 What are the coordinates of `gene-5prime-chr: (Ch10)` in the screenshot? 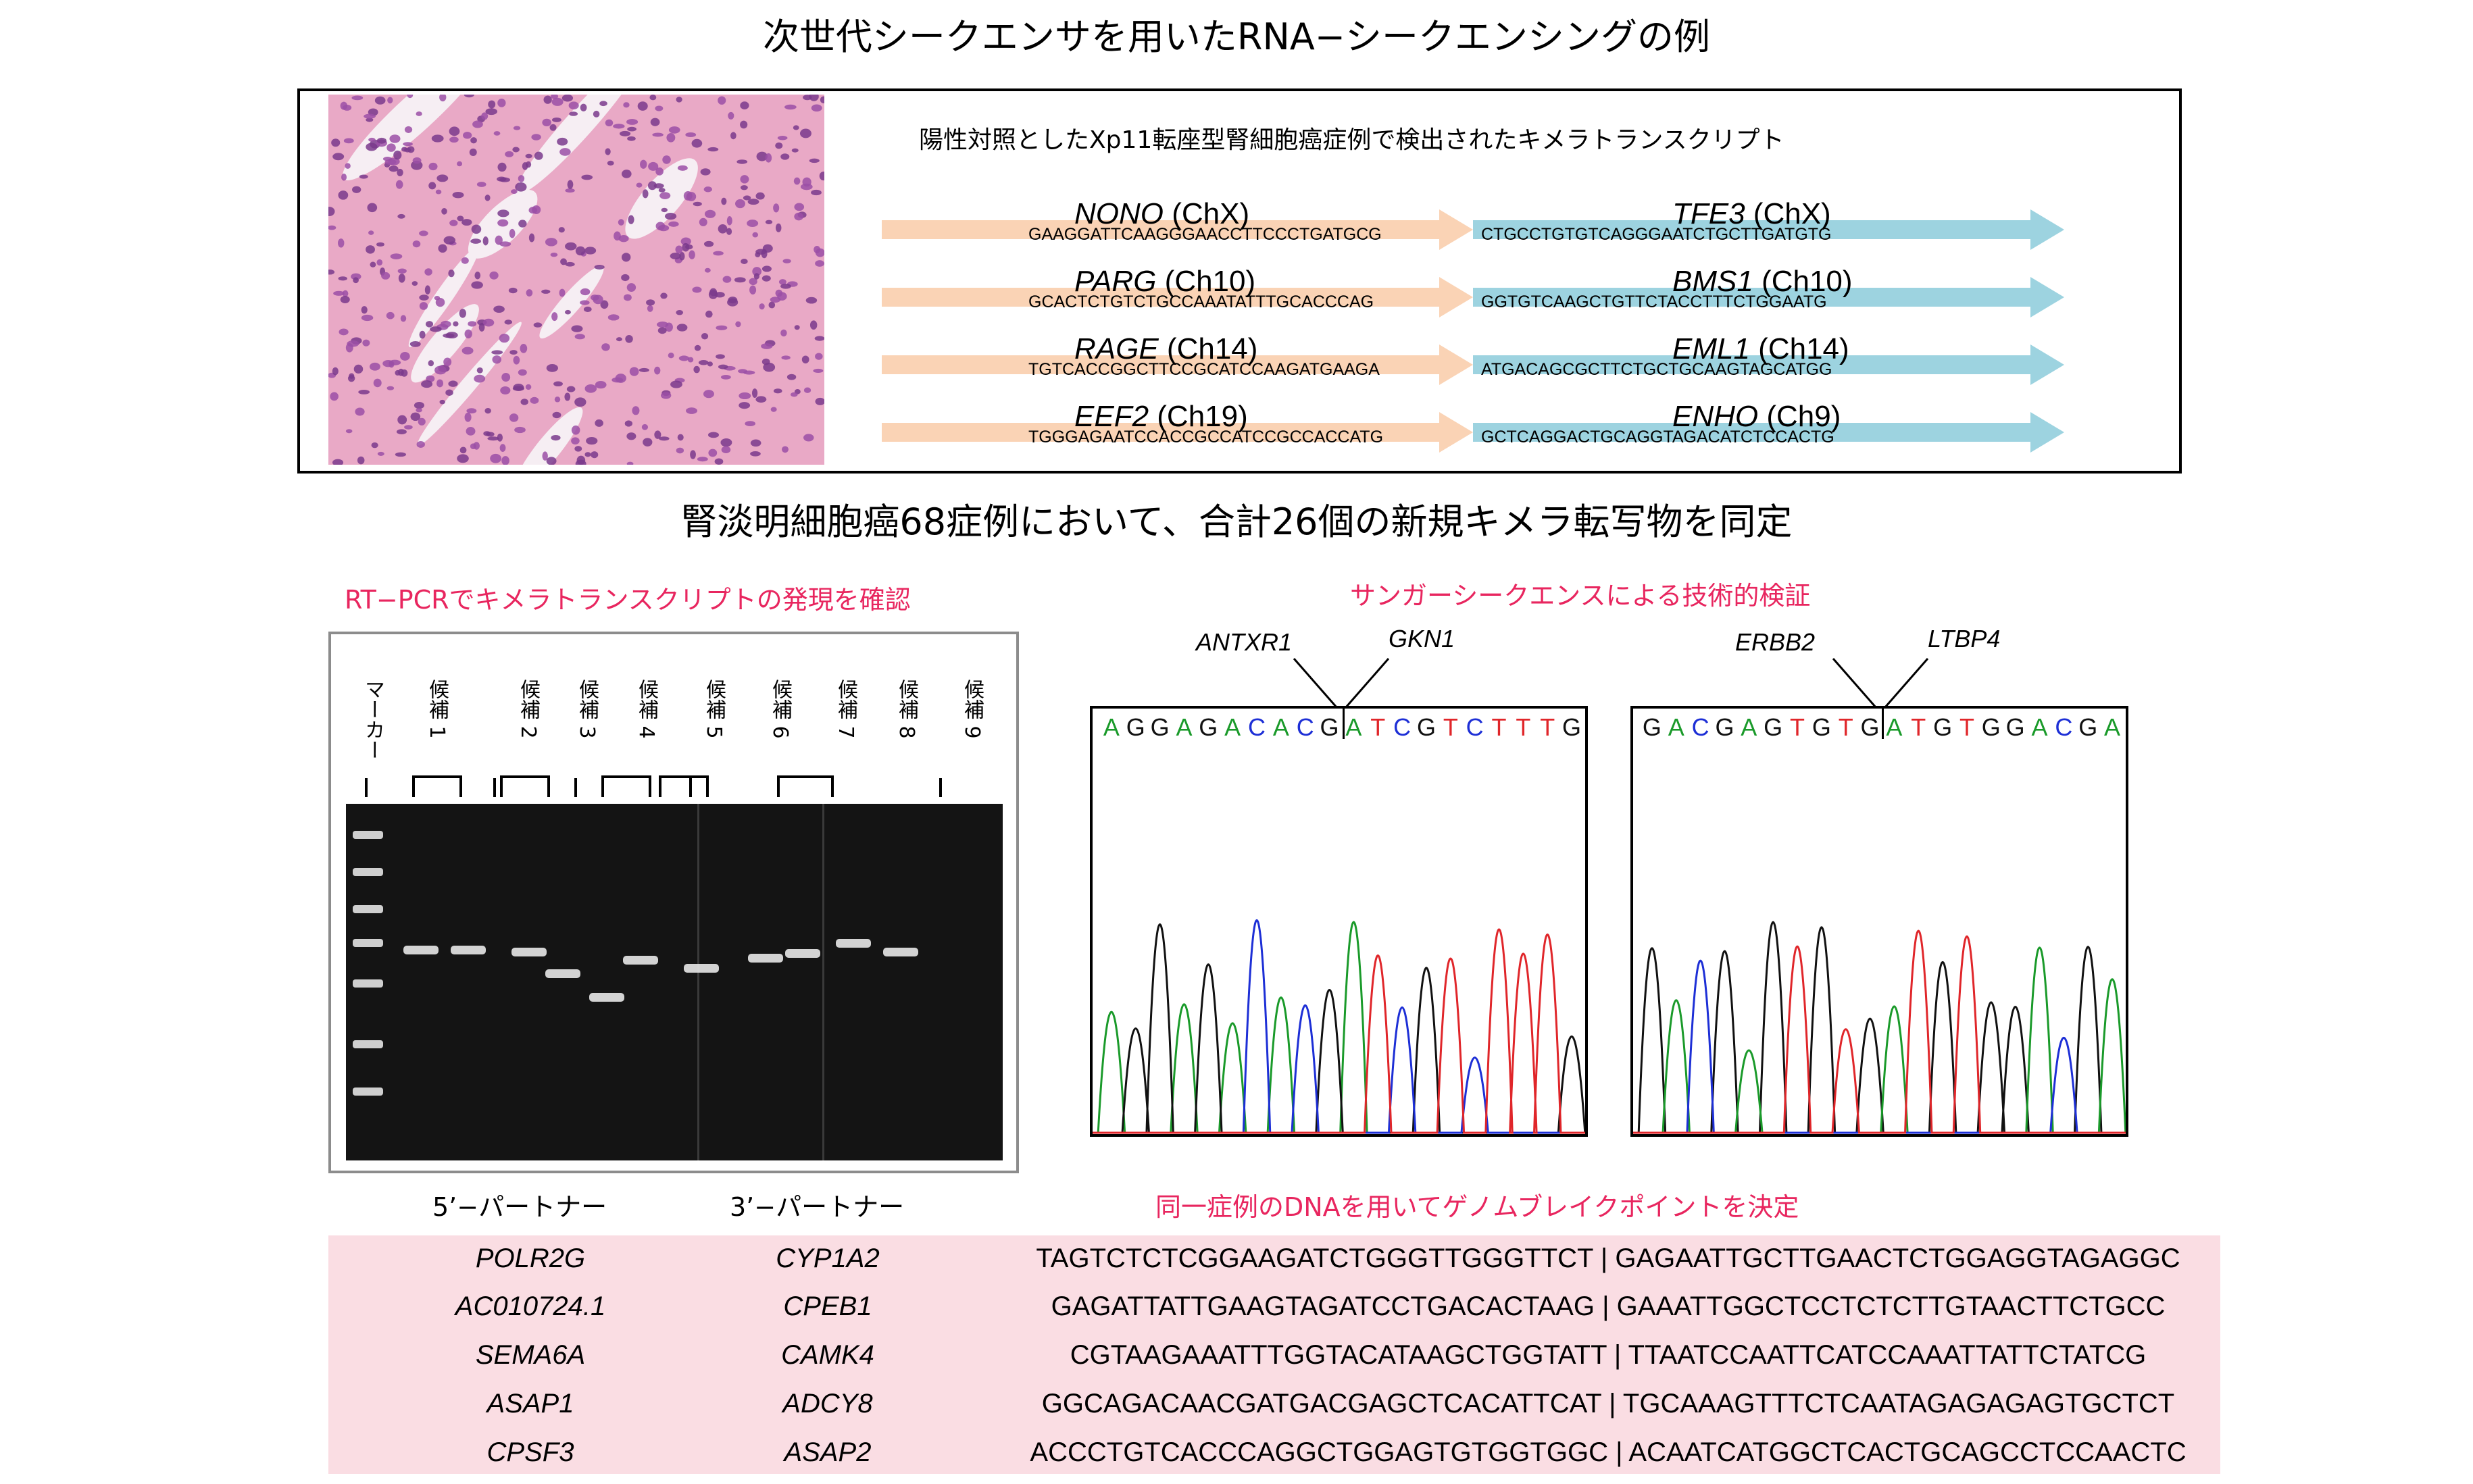 It's located at (1206, 281).